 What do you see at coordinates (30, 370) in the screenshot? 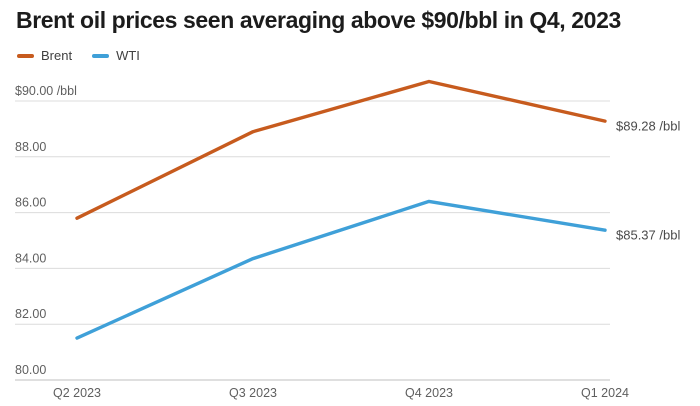
I see `y-tick-label: 80.00` at bounding box center [30, 370].